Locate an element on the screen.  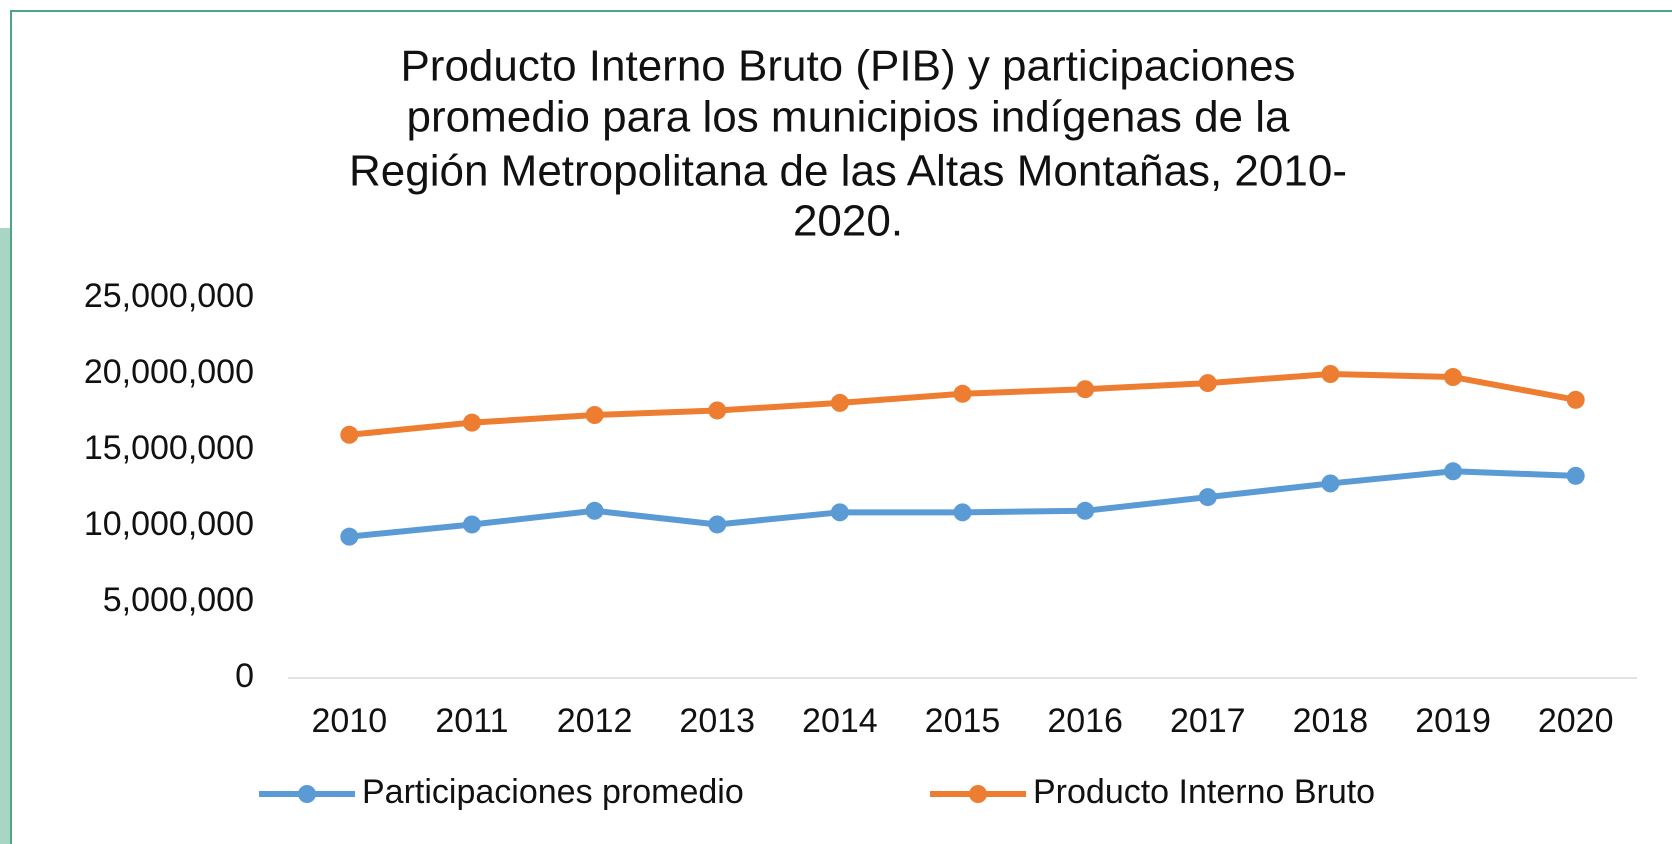
chart-title: 2020. is located at coordinates (848, 221).